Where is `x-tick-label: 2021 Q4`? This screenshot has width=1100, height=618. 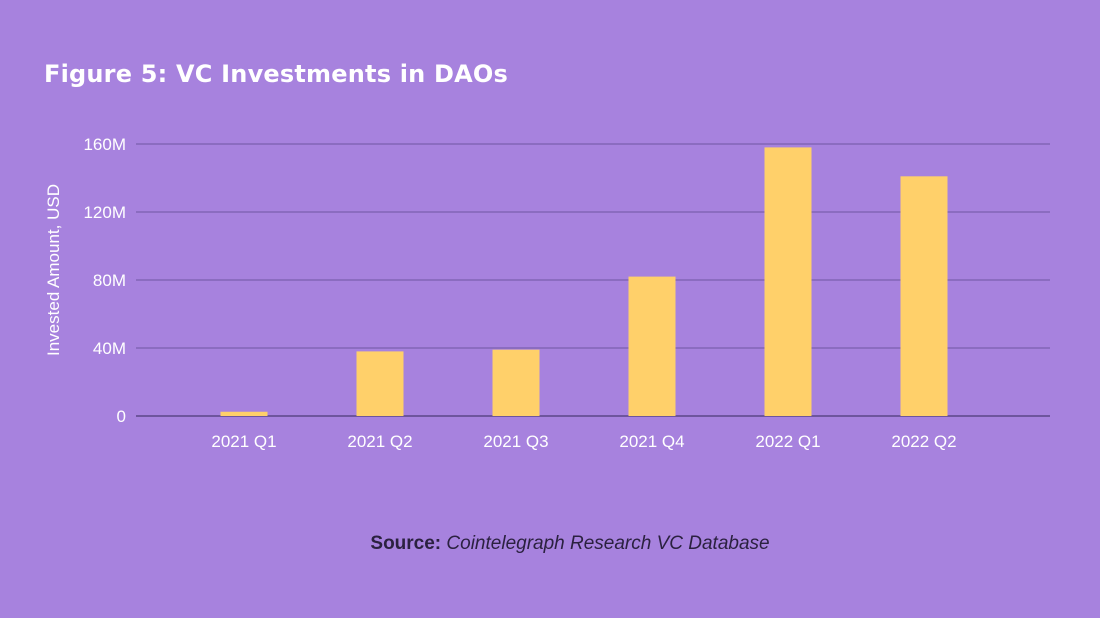 x-tick-label: 2021 Q4 is located at coordinates (651, 441).